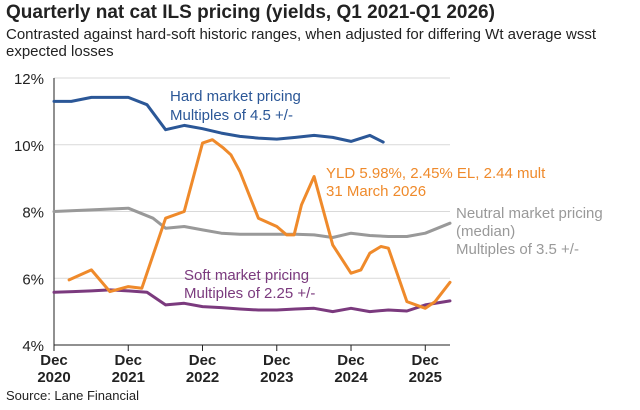 Image resolution: width=640 pixels, height=410 pixels. Describe the element at coordinates (425, 377) in the screenshot. I see `x-tick-label-year: 2025` at that location.